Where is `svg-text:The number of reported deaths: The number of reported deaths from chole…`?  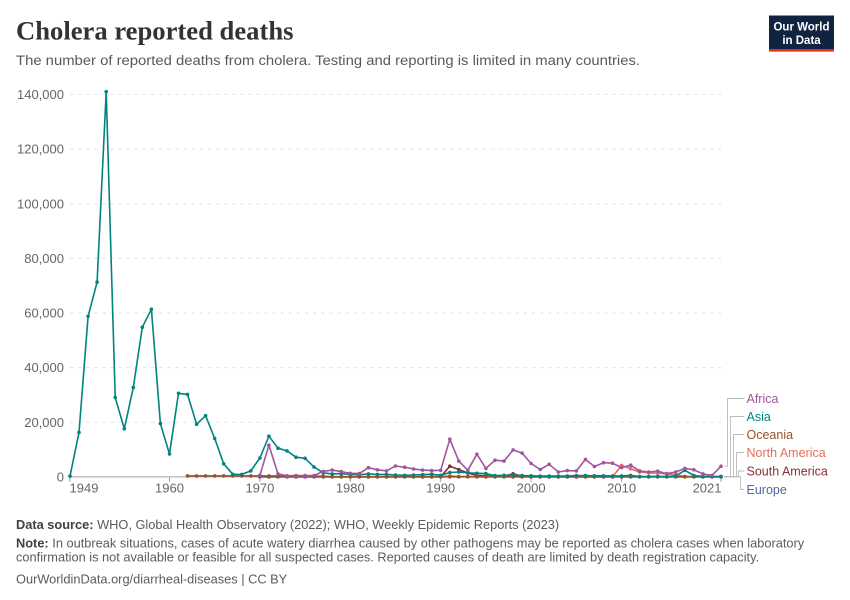 svg-text:The number of reported deaths: The number of reported deaths from chole… is located at coordinates (328, 61).